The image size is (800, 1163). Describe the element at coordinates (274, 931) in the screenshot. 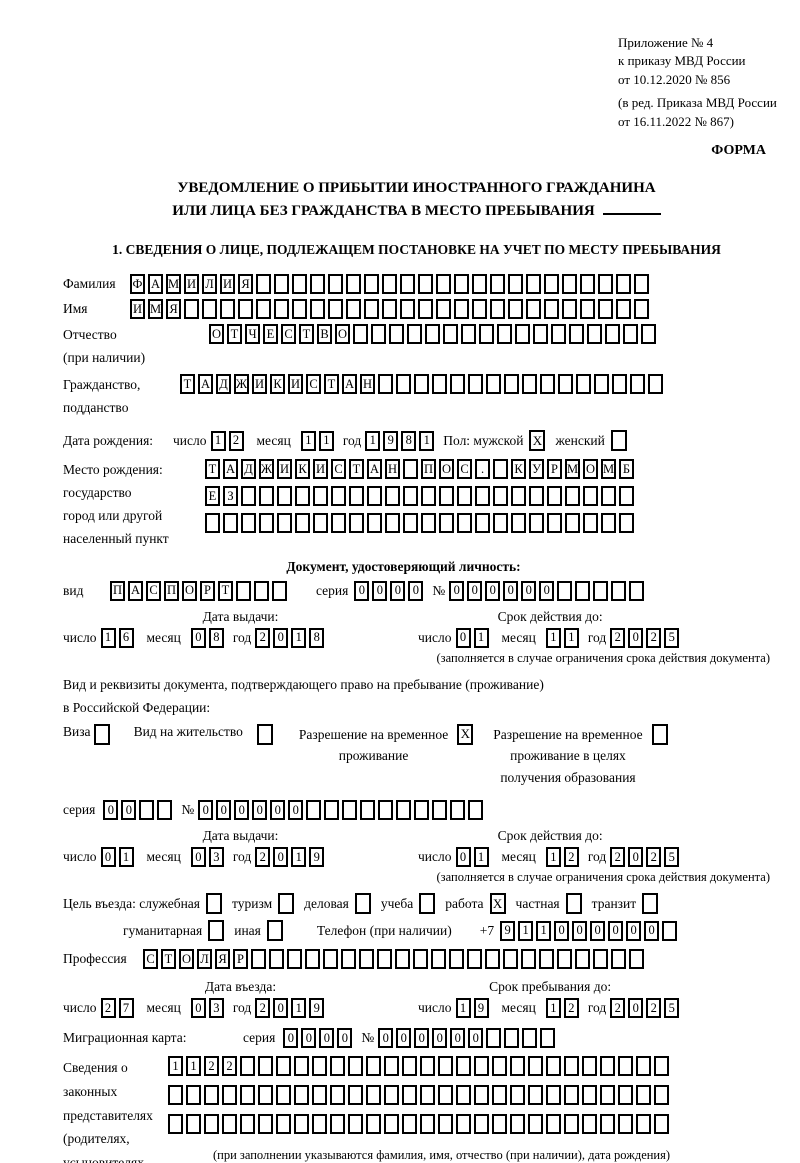

I see `purpose-other-checkbox` at that location.